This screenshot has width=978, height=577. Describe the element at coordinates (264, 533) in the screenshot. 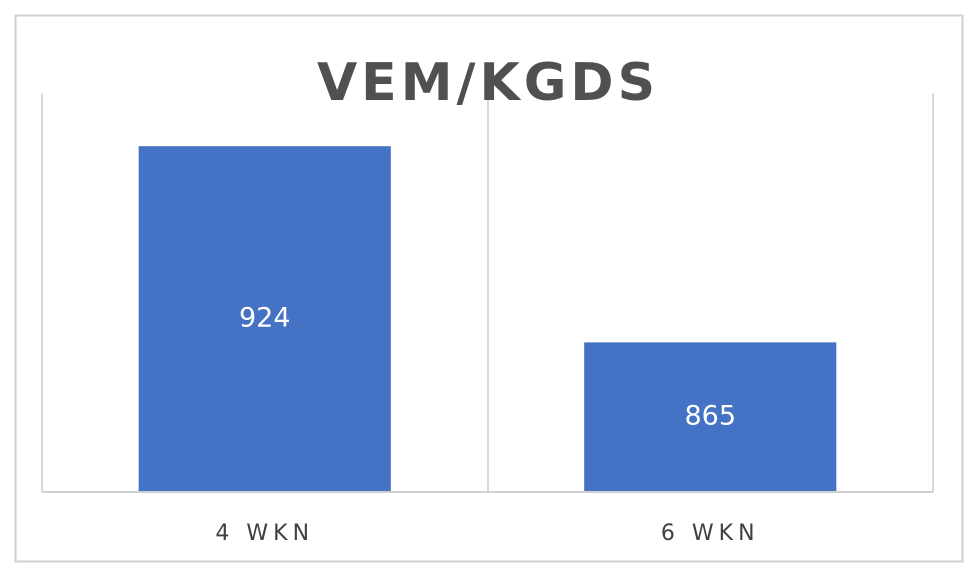

I see `x-tick-label: 4 WKN` at that location.